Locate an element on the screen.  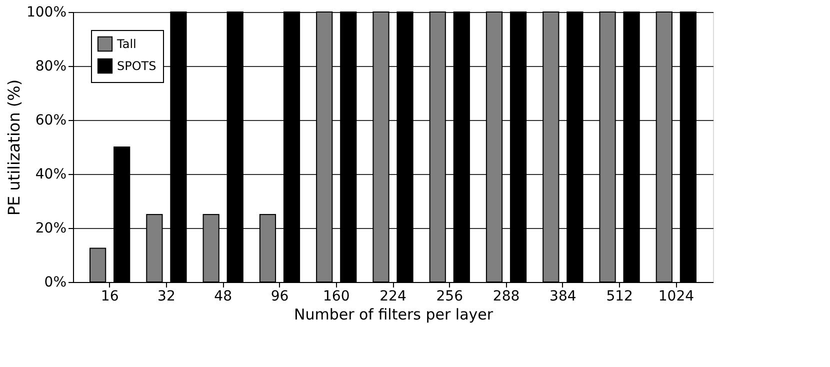
x-tick-label: 48 is located at coordinates (223, 296).